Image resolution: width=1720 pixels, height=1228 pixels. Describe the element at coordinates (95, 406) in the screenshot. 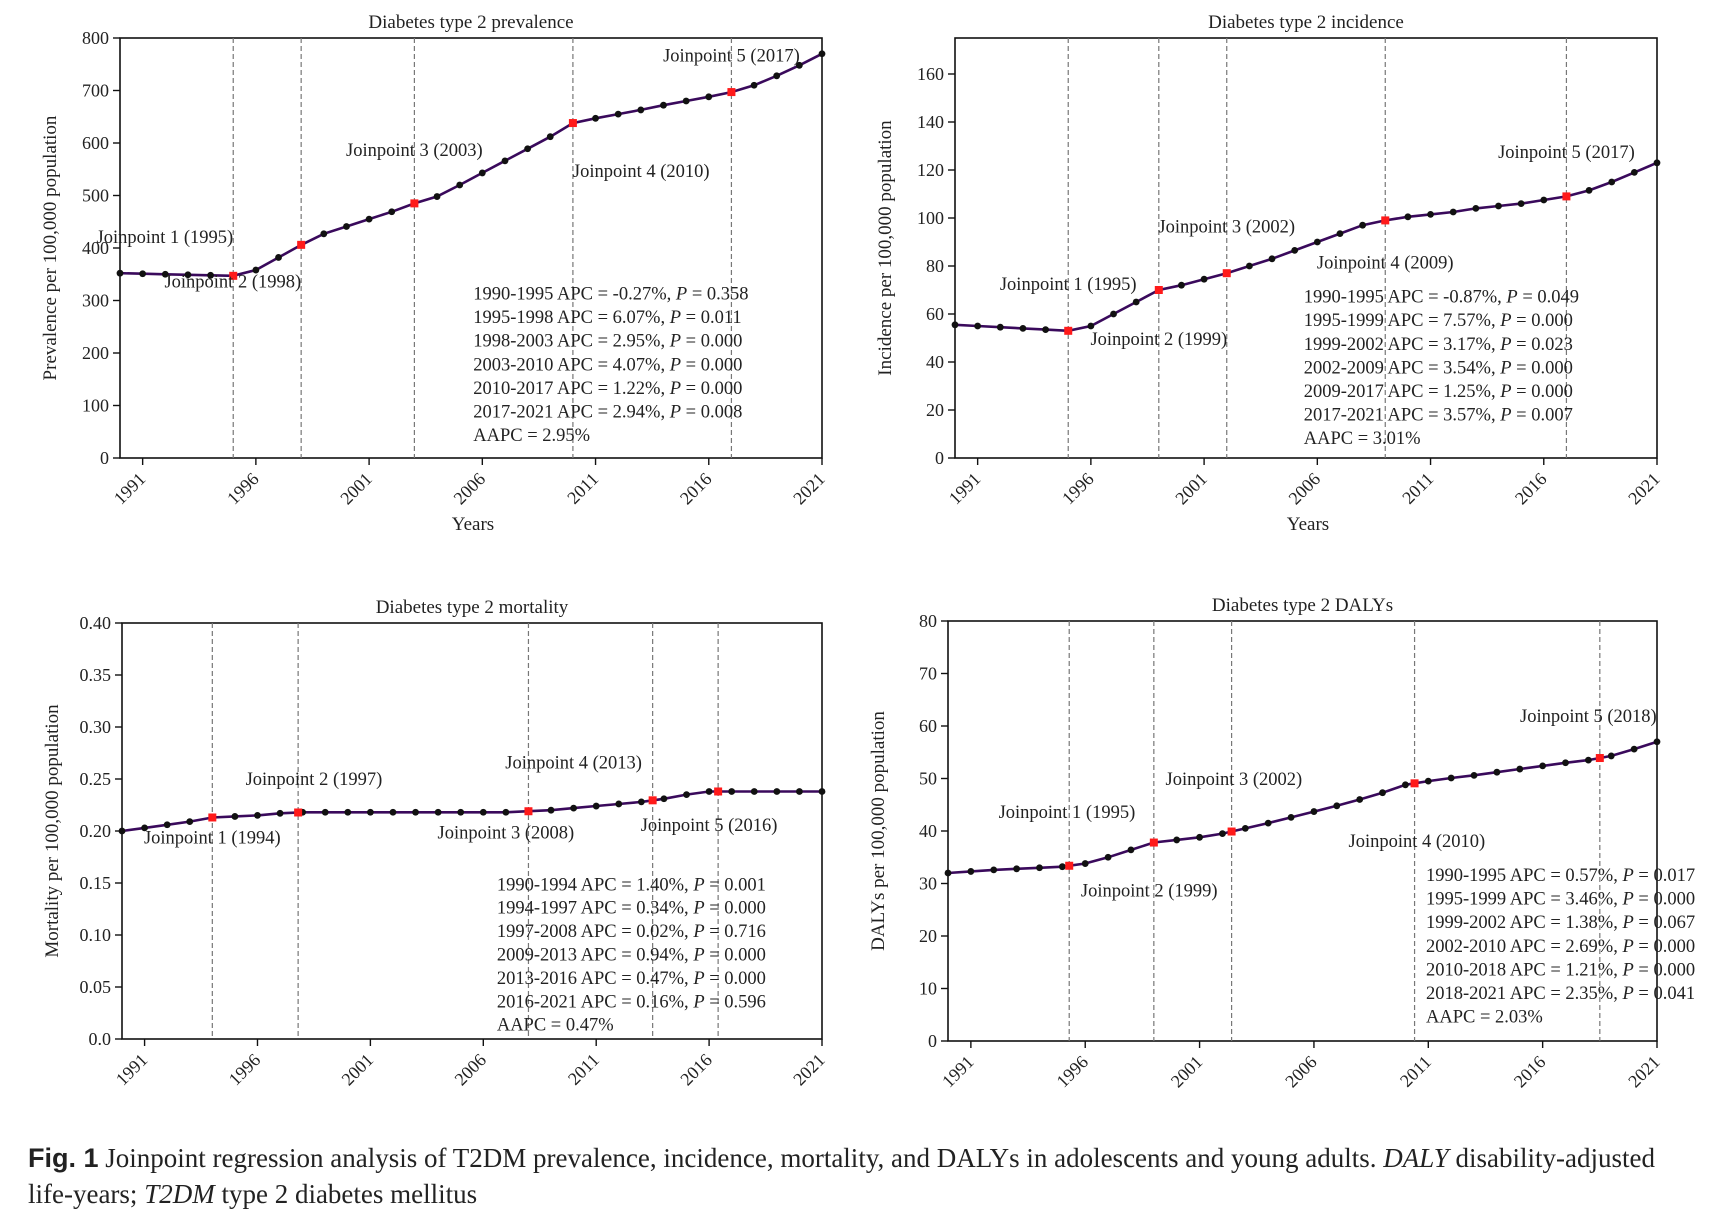

I see `y-tick-label: 100` at that location.